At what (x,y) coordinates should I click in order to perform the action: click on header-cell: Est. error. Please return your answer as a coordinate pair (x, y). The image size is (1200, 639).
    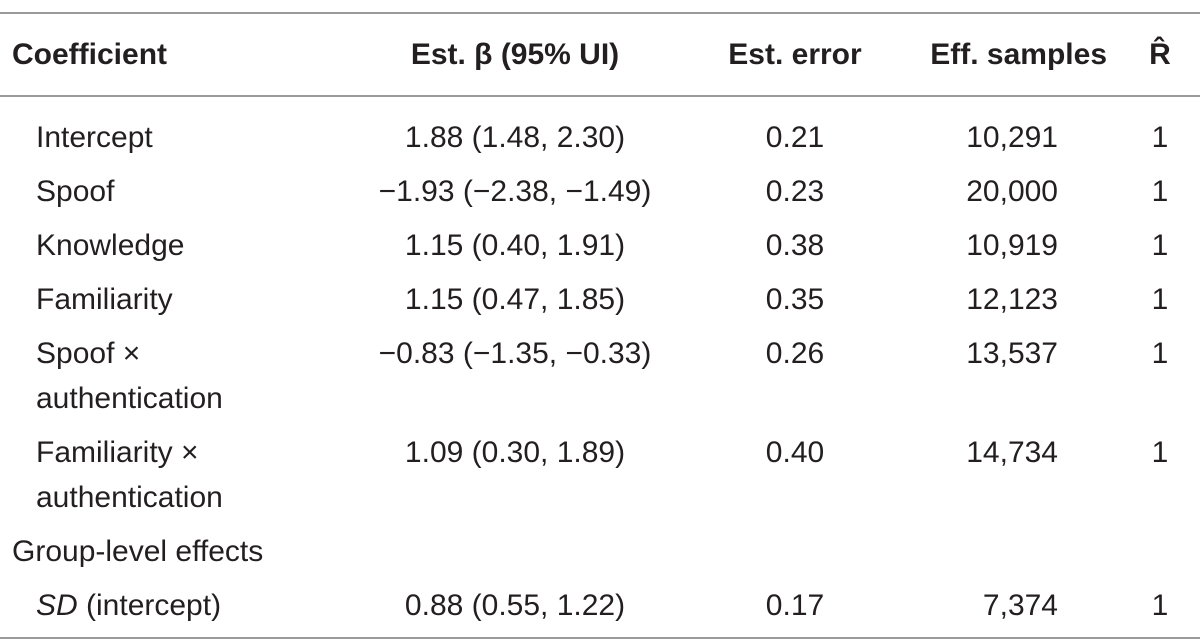
    Looking at the image, I should click on (795, 54).